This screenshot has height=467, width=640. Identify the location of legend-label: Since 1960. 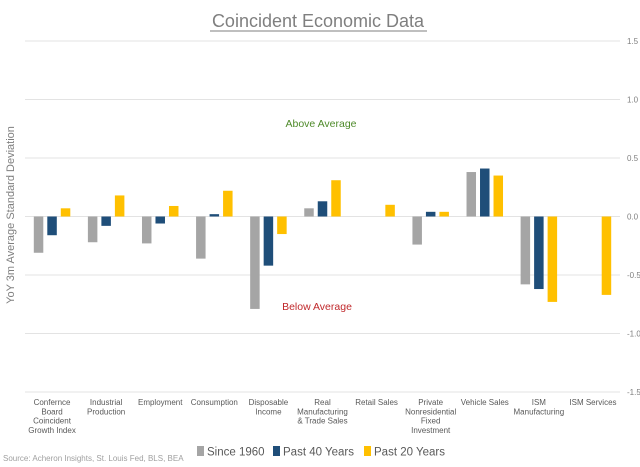
(236, 453).